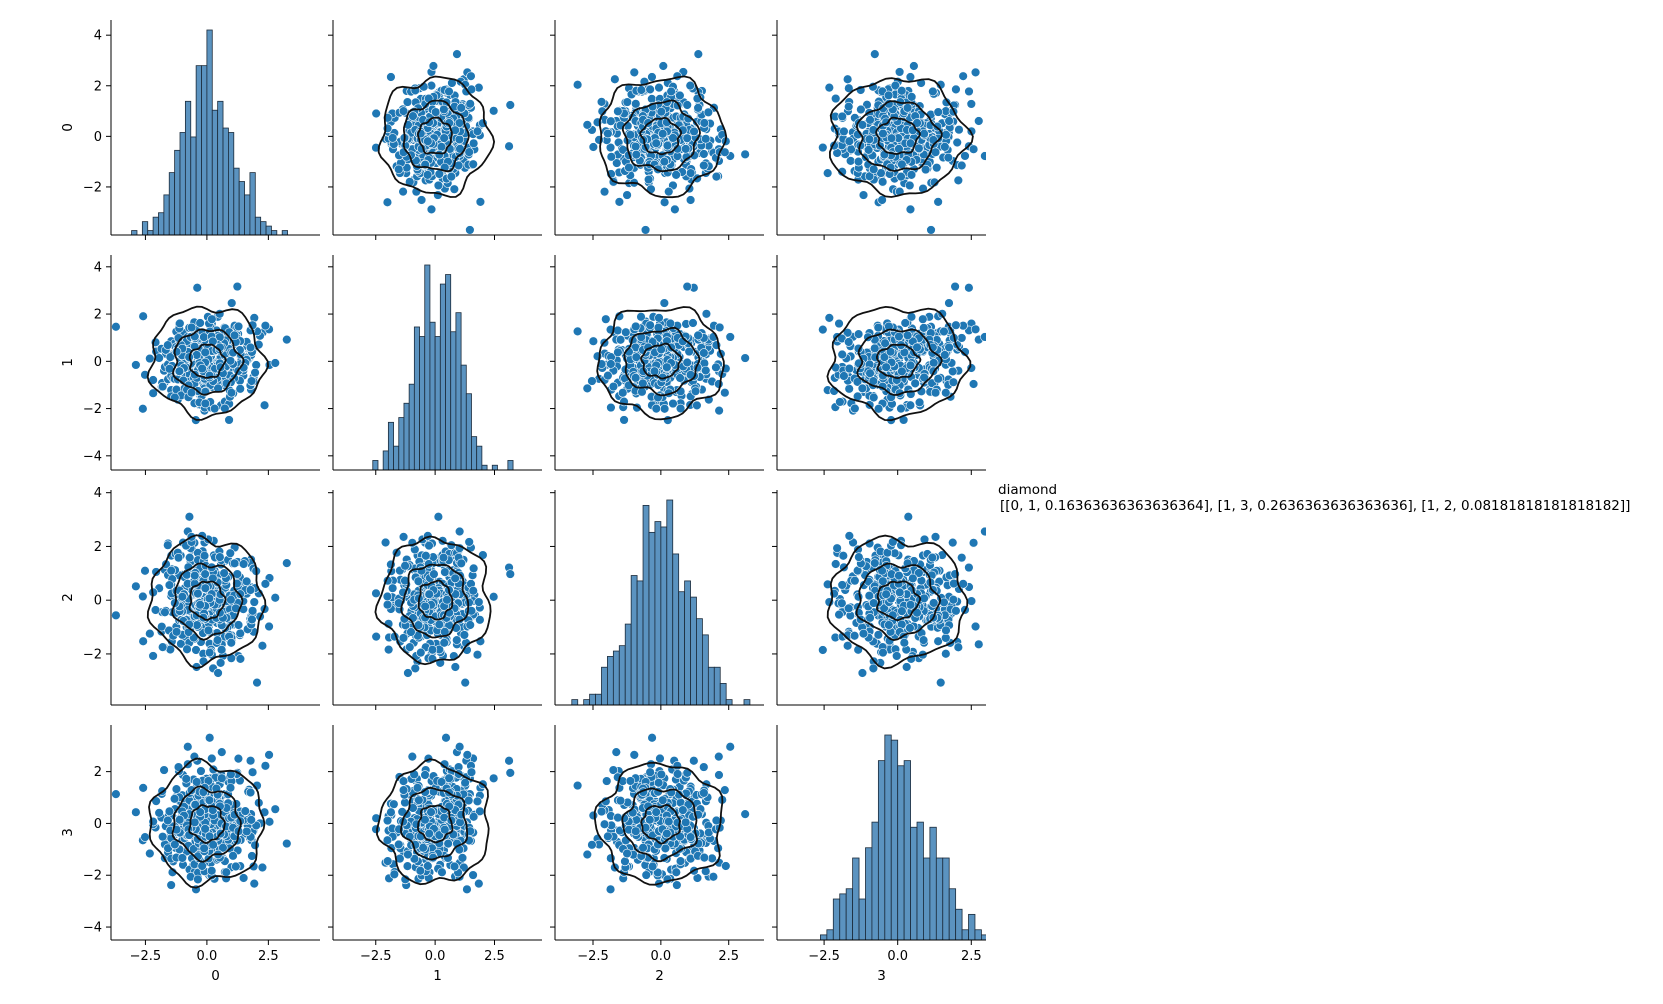 The height and width of the screenshot is (1004, 1663). What do you see at coordinates (376, 956) in the screenshot?
I see `x-tick-label: −2.5` at bounding box center [376, 956].